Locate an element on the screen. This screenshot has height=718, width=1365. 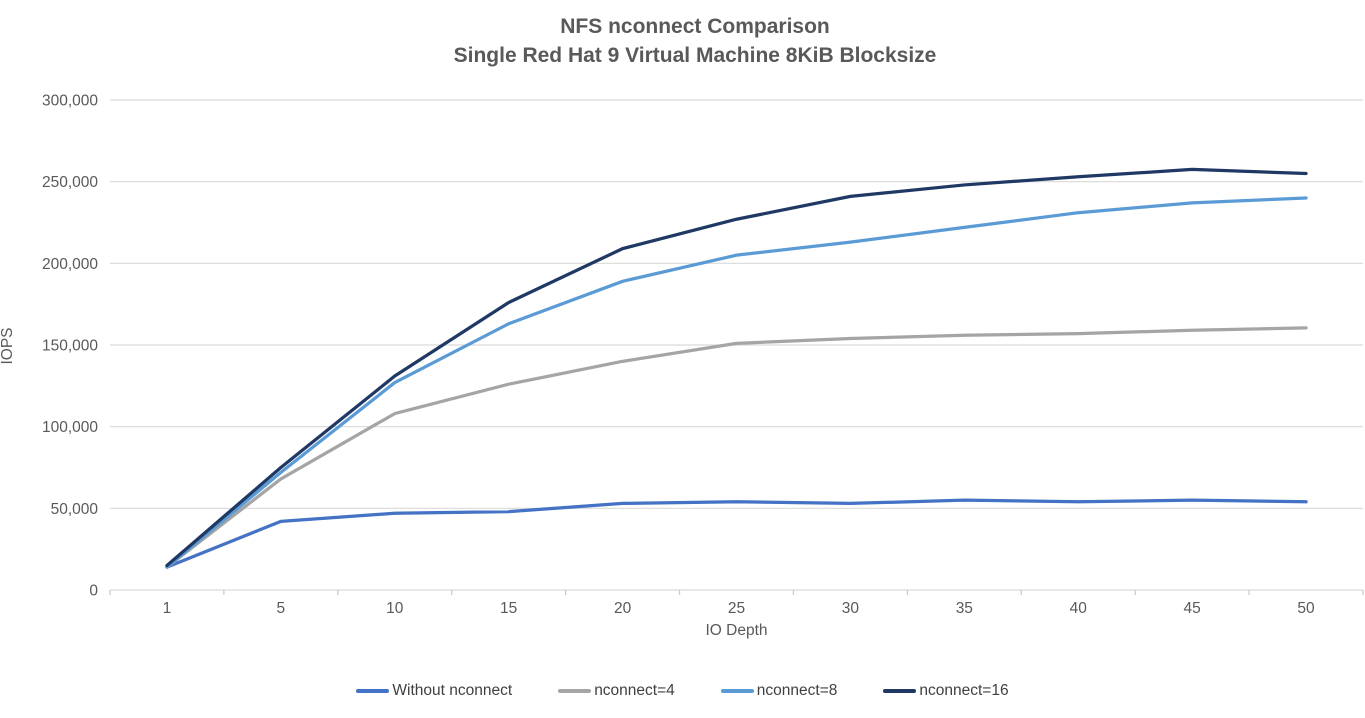
legend-item: nconnect=16 is located at coordinates (946, 691).